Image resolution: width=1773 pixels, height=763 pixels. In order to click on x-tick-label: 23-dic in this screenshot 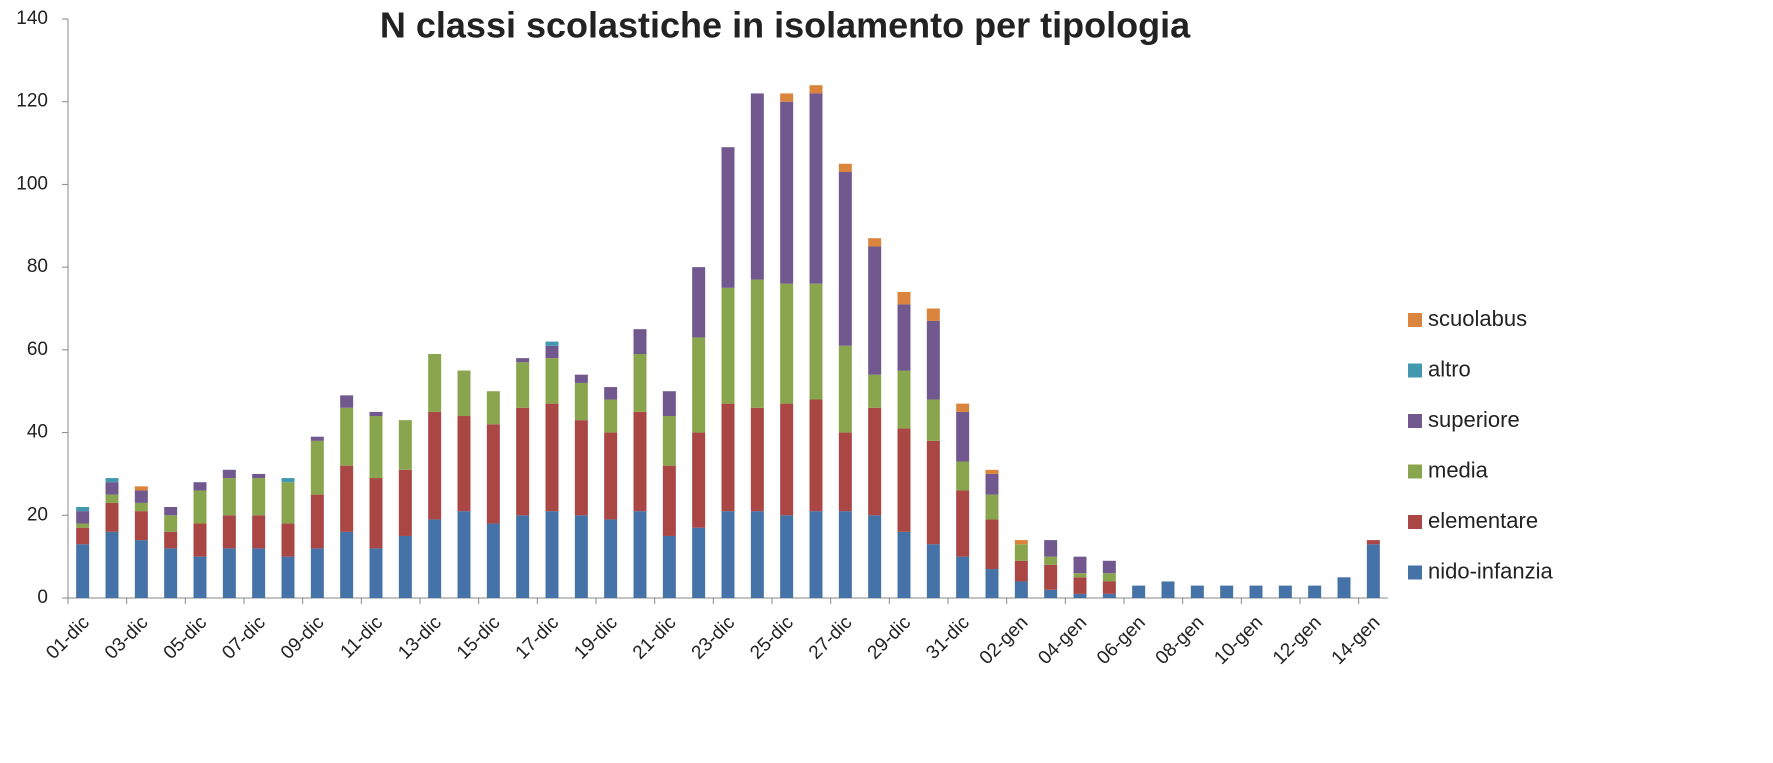, I will do `click(713, 637)`.